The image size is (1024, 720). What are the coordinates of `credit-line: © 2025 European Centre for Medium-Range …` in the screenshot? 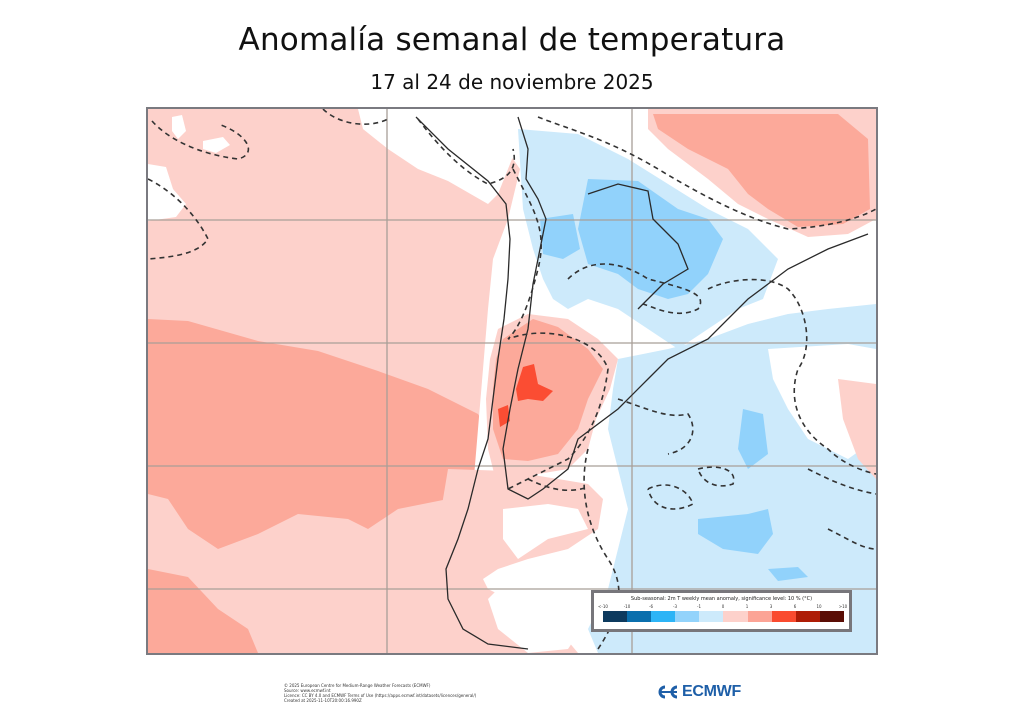 It's located at (357, 685).